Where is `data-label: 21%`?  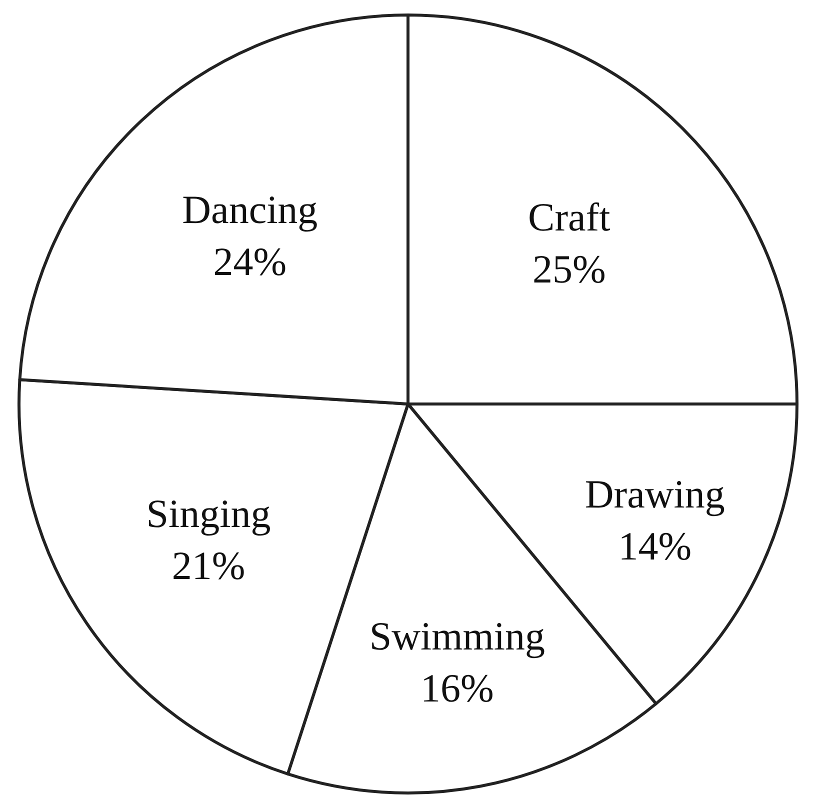
data-label: 21% is located at coordinates (209, 565).